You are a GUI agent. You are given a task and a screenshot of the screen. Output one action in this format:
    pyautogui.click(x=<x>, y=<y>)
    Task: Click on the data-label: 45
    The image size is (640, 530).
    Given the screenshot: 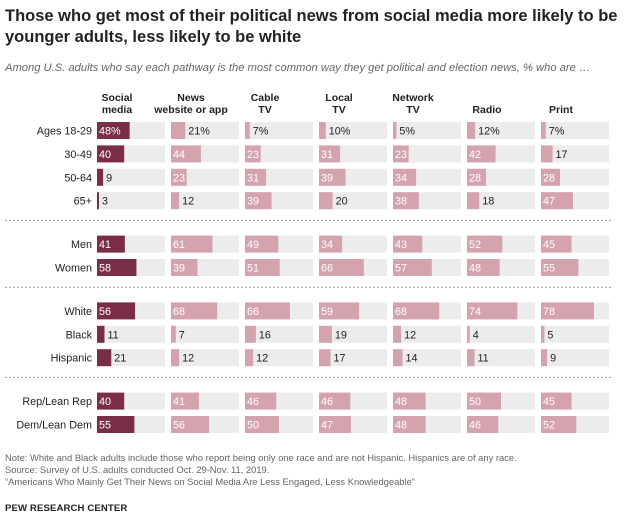 What is the action you would take?
    pyautogui.click(x=549, y=402)
    